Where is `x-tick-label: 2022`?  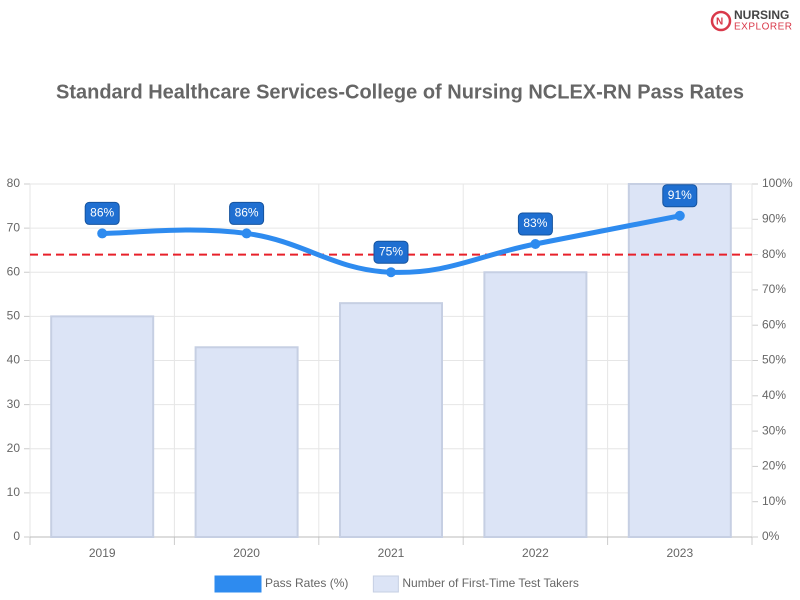 x-tick-label: 2022 is located at coordinates (535, 553).